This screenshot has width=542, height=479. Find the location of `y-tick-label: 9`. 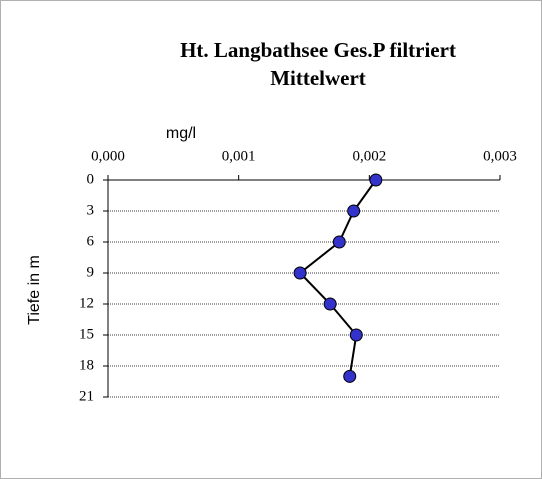

y-tick-label: 9 is located at coordinates (91, 272).